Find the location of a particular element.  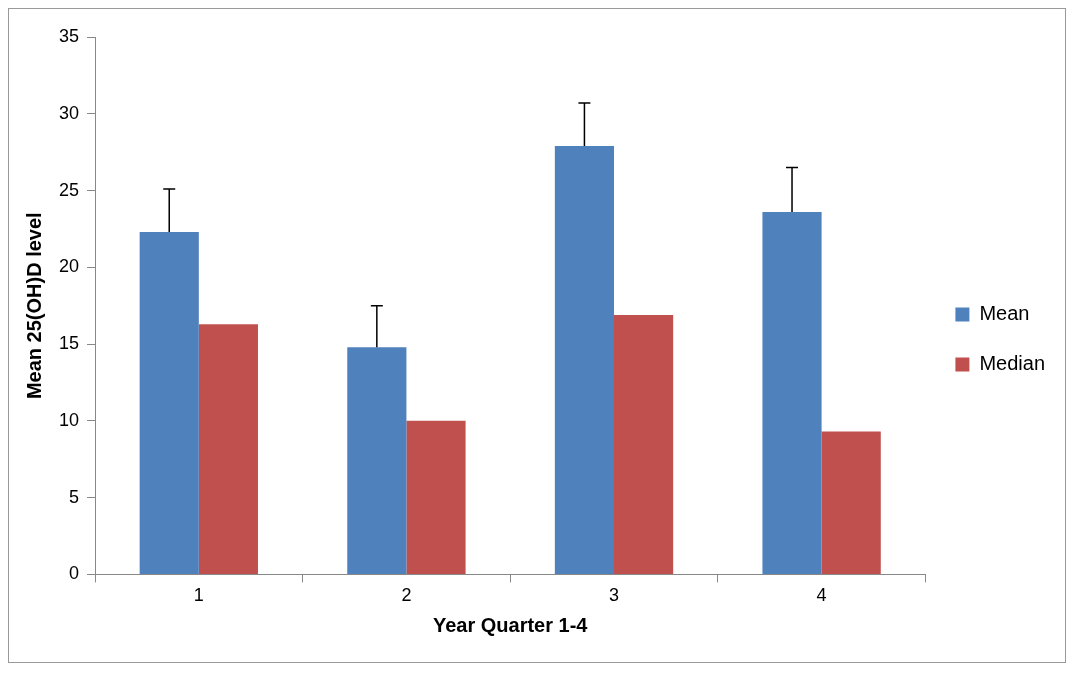

x-tick-label: 3 is located at coordinates (614, 595).